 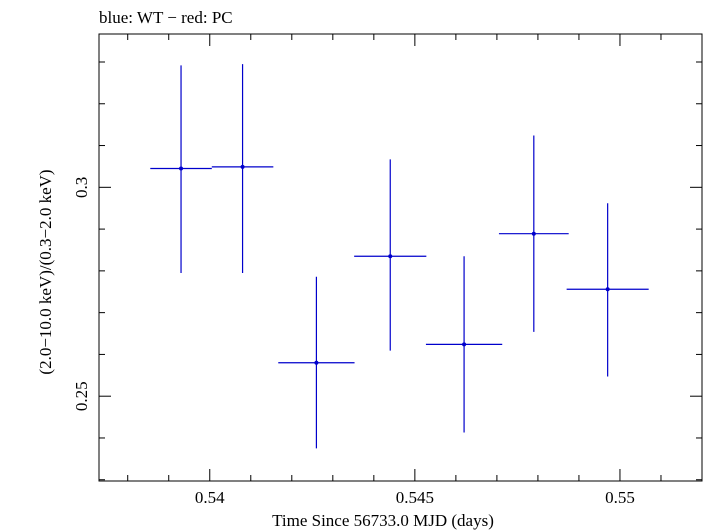 What do you see at coordinates (210, 497) in the screenshot?
I see `x-tick-label: 0.54` at bounding box center [210, 497].